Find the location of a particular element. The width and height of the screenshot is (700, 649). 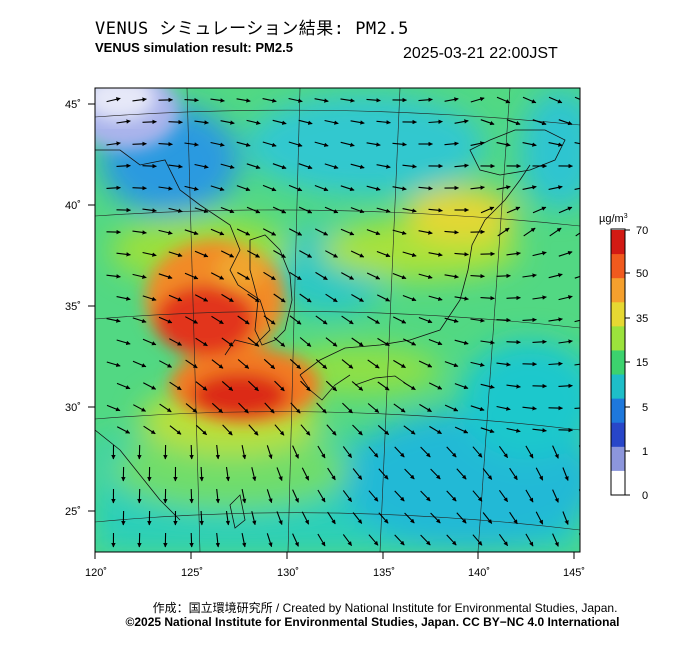

colorbar: µg/m3 70 50 35 15 5 1 0 is located at coordinates (623, 357).